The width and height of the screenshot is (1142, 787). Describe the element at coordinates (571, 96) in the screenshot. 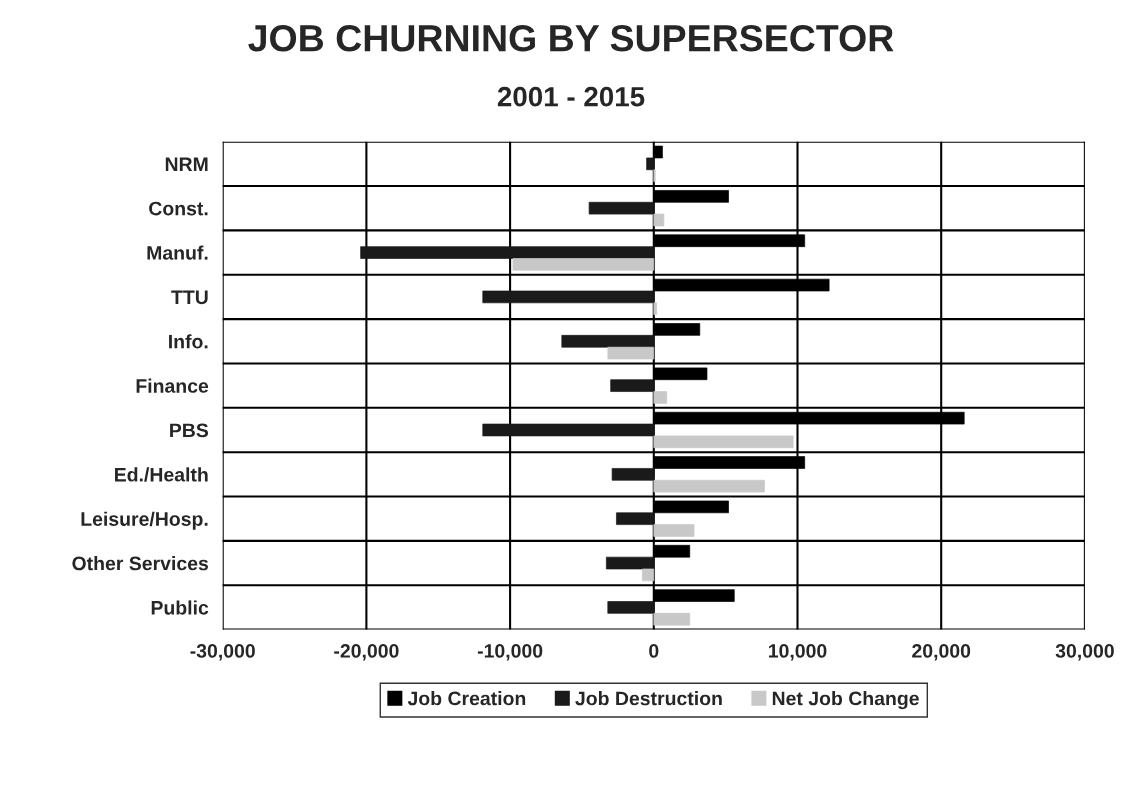

I see `chart-subtitle: 2001 - 2015` at that location.